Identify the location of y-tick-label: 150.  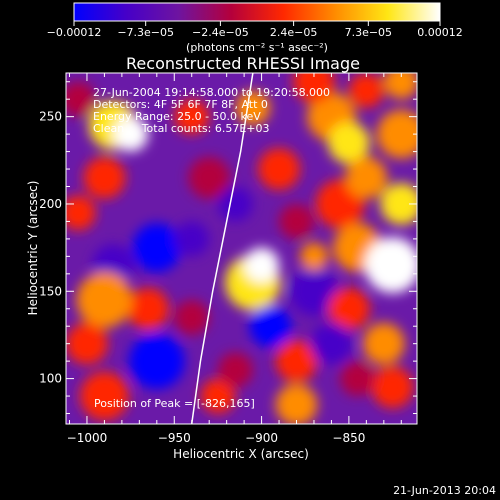
(50, 291).